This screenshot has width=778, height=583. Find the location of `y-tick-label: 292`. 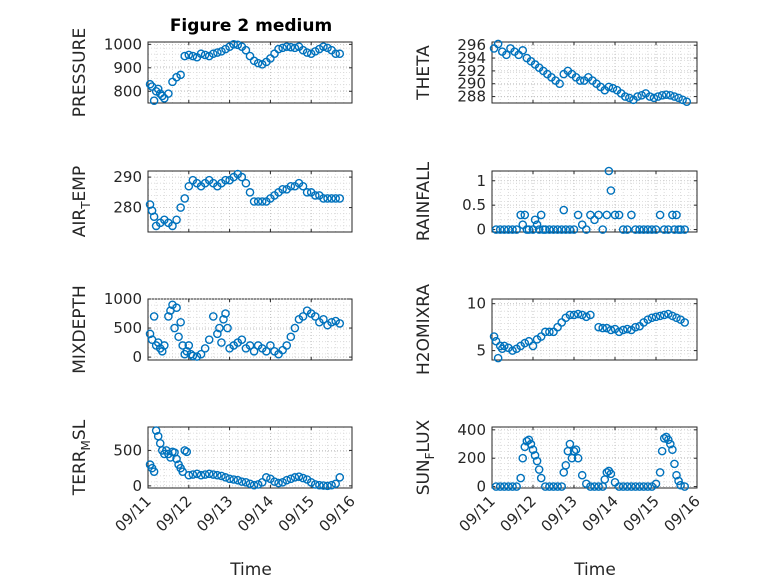

y-tick-label: 292 is located at coordinates (471, 71).